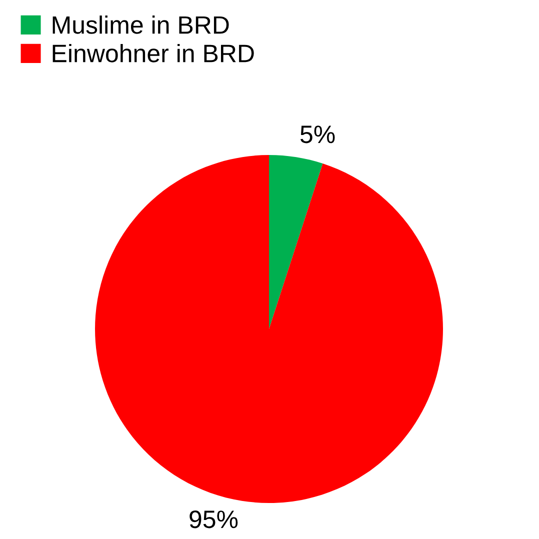 The image size is (539, 539). Describe the element at coordinates (140, 25) in the screenshot. I see `legend-label: Muslime in BRD` at that location.